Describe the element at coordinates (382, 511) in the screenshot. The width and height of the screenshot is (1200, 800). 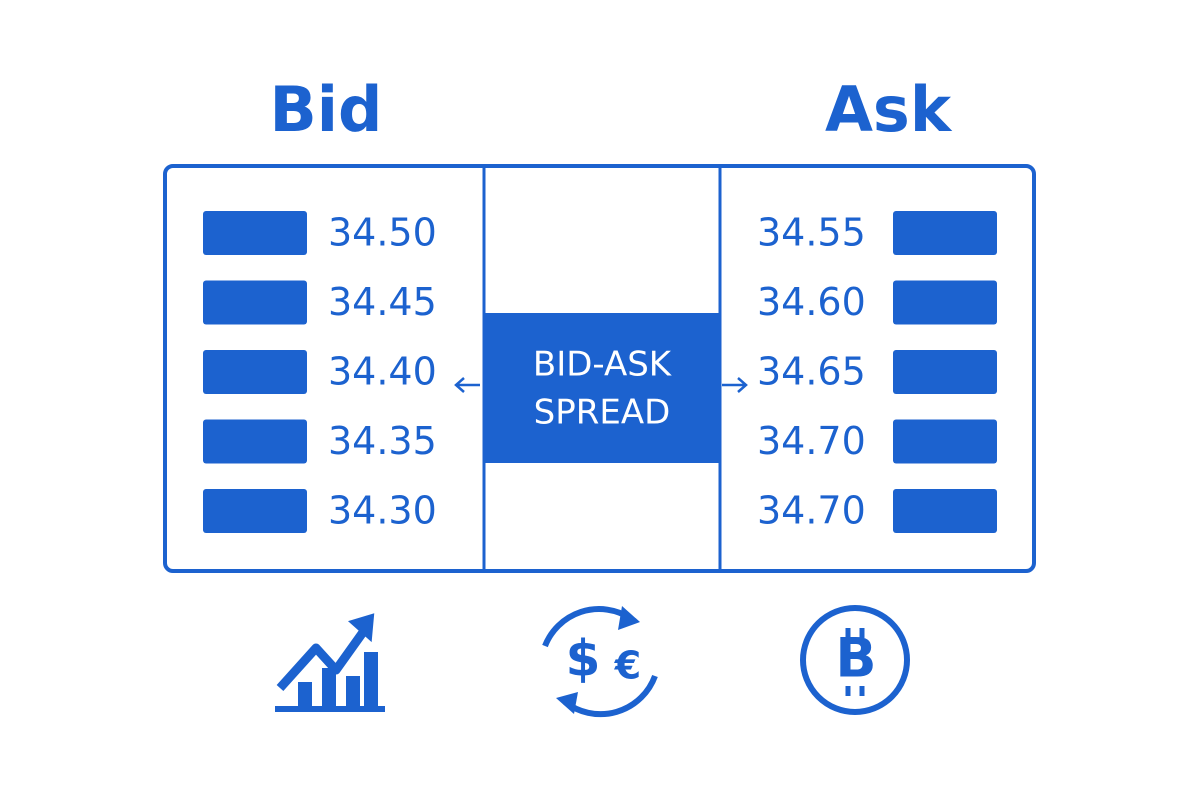
I see `bid-price: 34.30` at that location.